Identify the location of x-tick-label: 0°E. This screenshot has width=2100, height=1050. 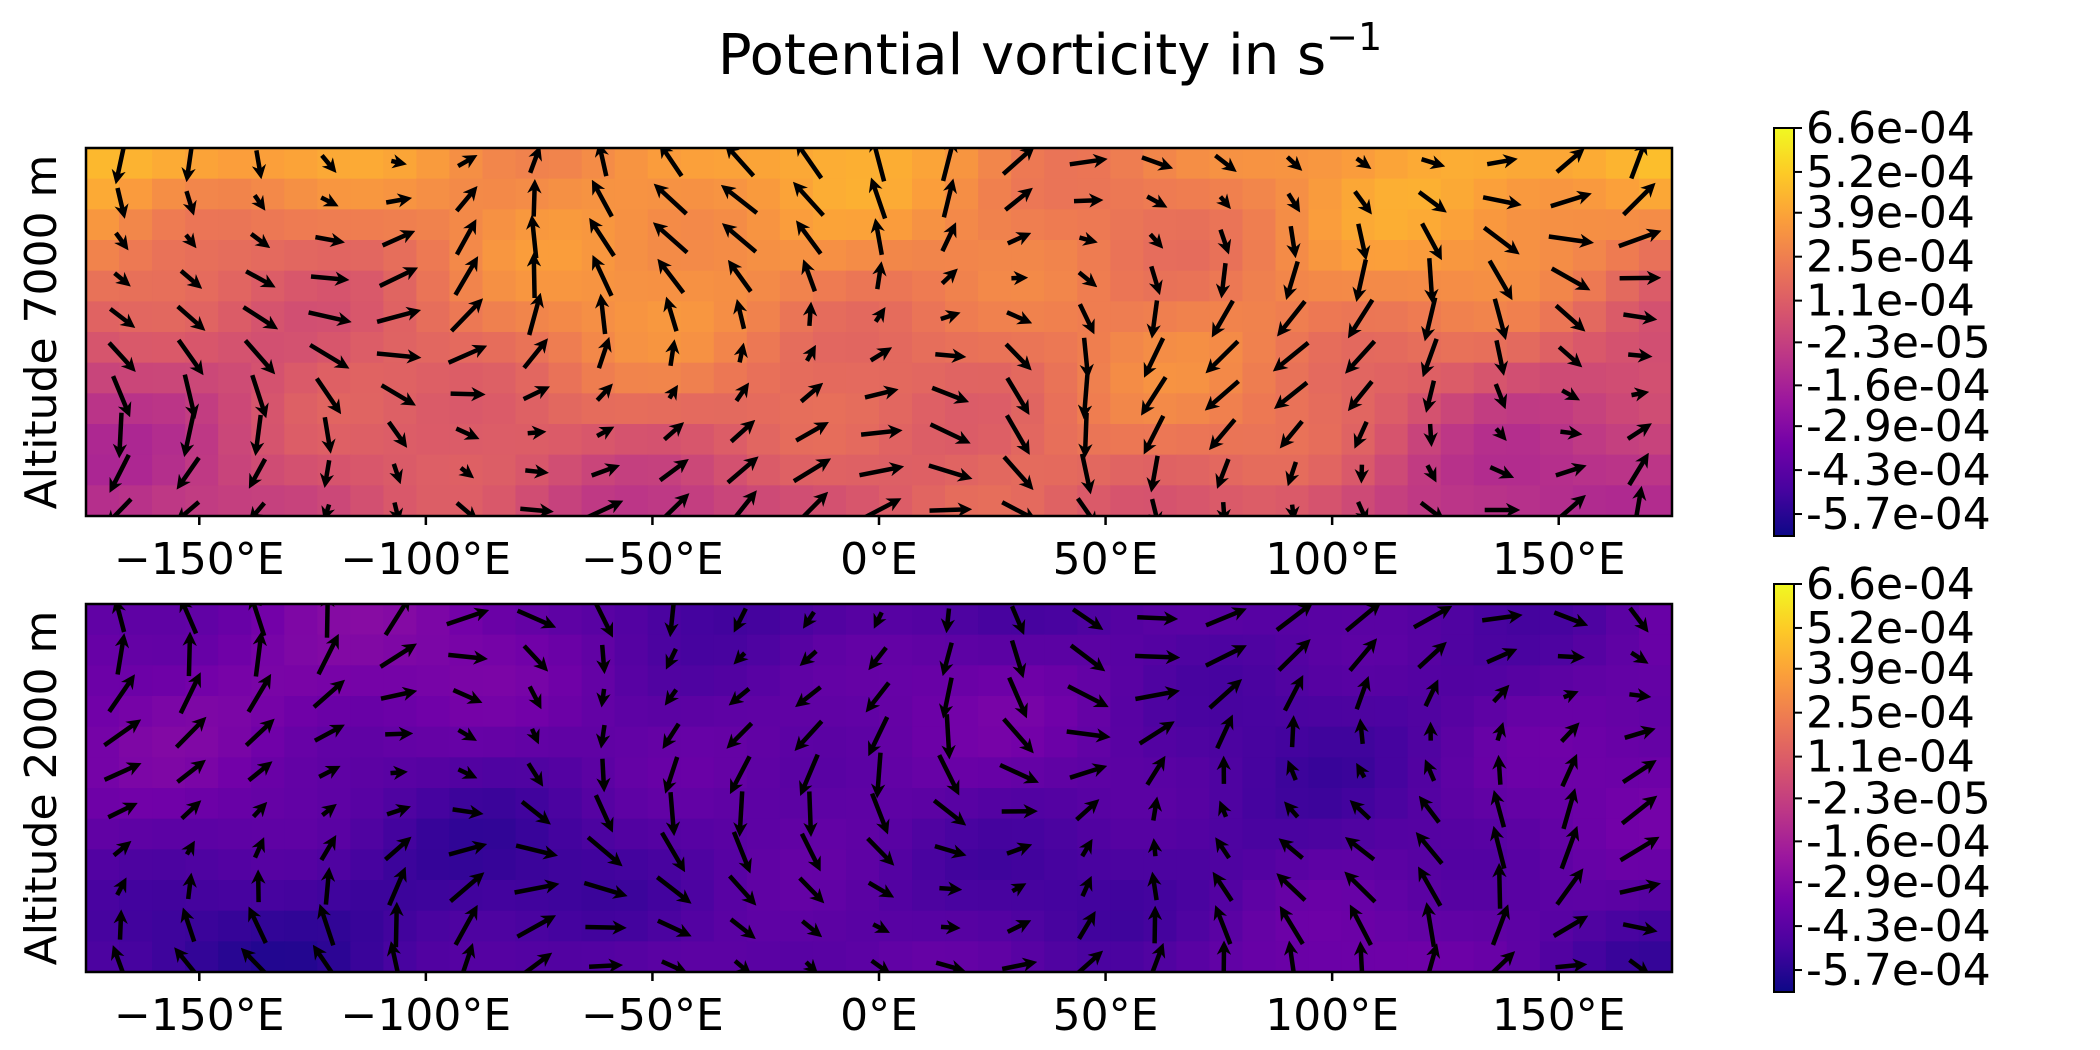
(879, 559).